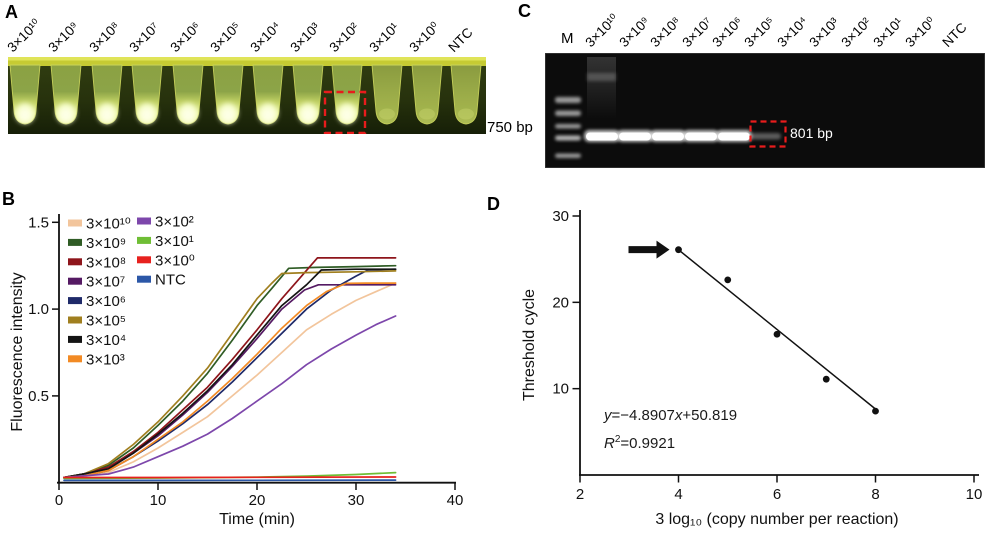 This screenshot has width=1000, height=534. What do you see at coordinates (247, 59) in the screenshot?
I see `tube-strip-highlight` at bounding box center [247, 59].